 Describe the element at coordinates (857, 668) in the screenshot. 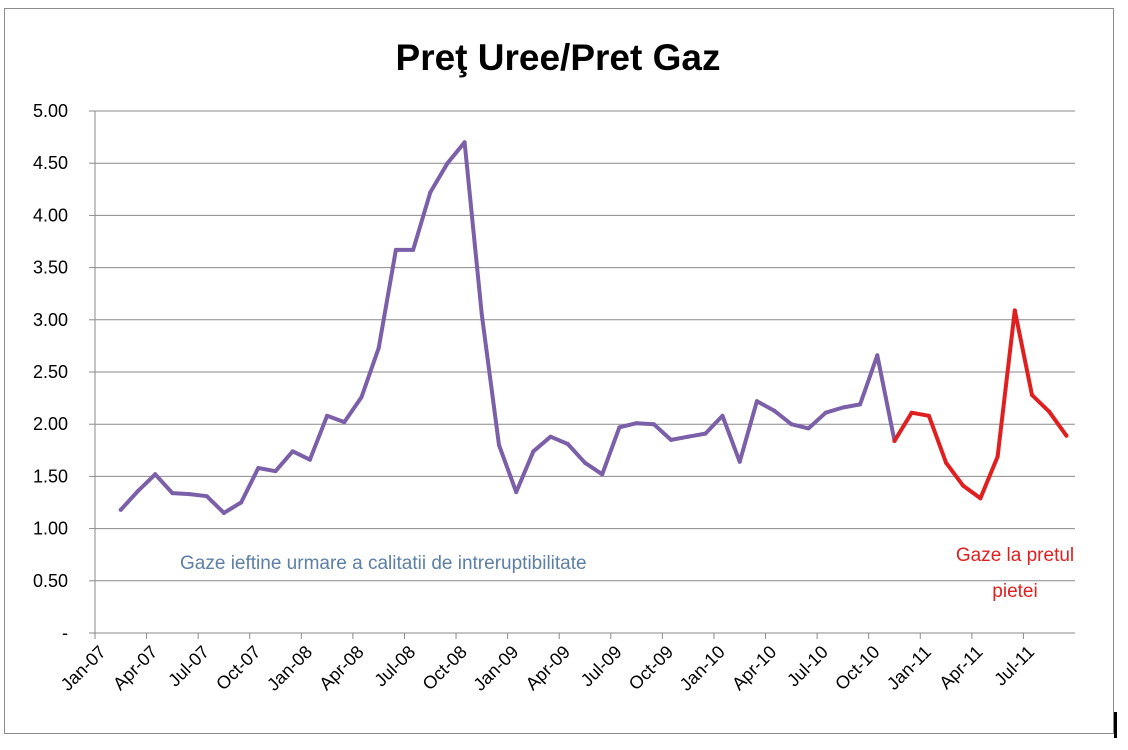

I see `x-tick-label: Oct-10` at that location.